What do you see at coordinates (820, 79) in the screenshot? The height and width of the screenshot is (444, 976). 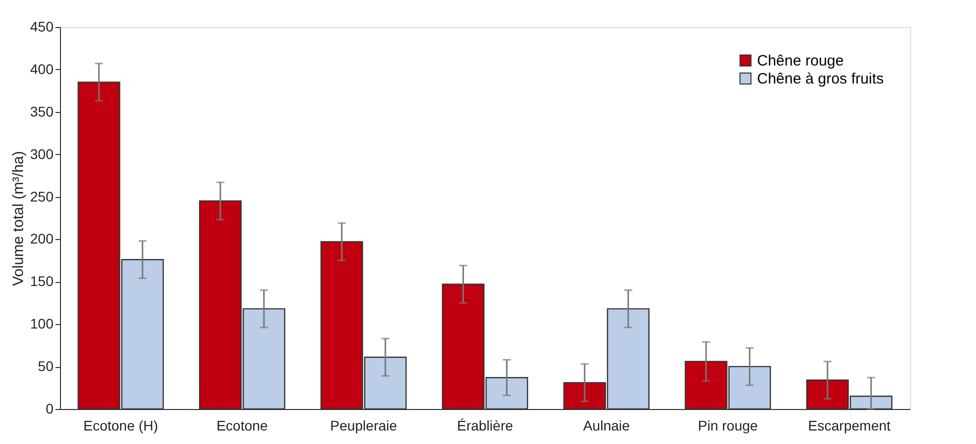 I see `legend-label: Chêne à gros fruits` at bounding box center [820, 79].